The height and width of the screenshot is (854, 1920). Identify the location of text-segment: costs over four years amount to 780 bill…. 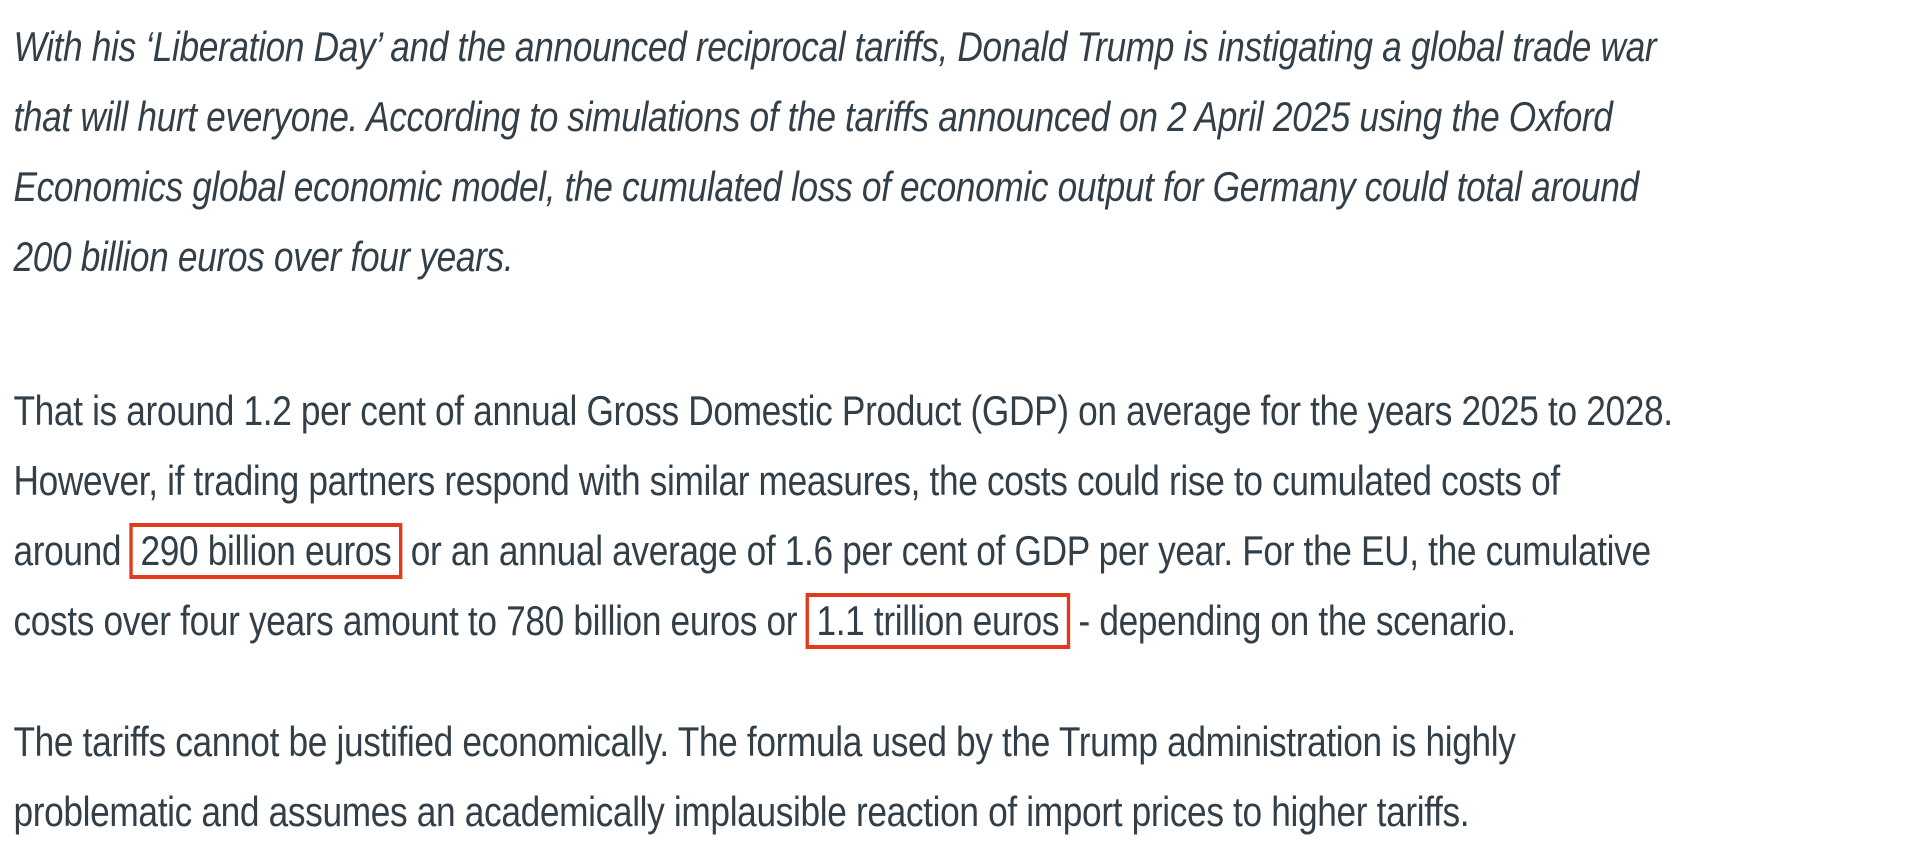
(405, 620).